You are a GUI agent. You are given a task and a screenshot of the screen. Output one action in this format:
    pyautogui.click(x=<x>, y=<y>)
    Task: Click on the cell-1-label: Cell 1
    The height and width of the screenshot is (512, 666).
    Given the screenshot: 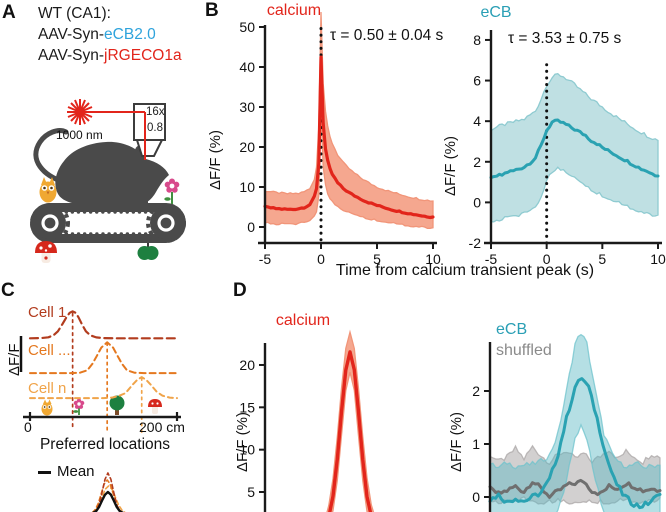 What is the action you would take?
    pyautogui.click(x=47, y=312)
    